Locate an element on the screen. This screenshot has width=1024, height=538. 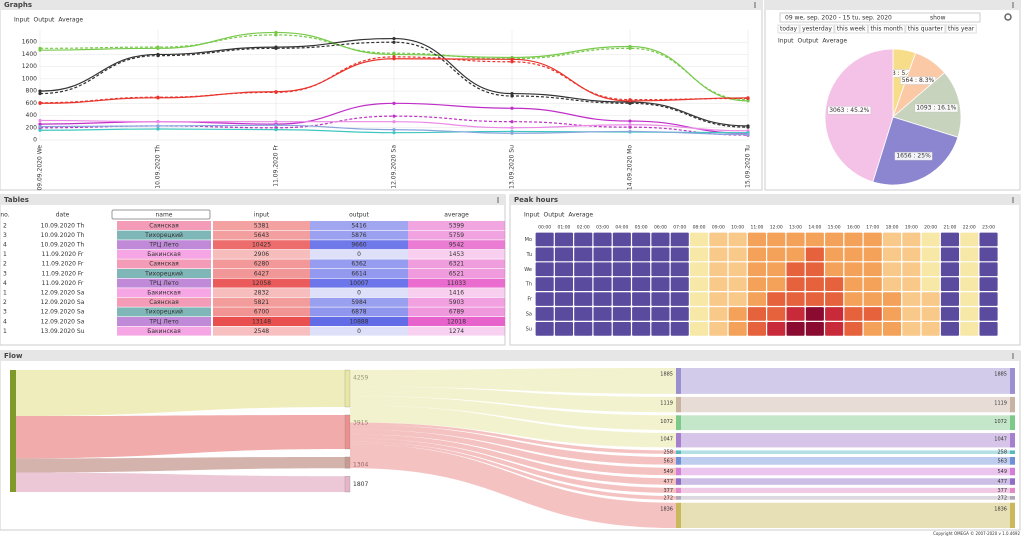
period-button: this quarter is located at coordinates (926, 29).